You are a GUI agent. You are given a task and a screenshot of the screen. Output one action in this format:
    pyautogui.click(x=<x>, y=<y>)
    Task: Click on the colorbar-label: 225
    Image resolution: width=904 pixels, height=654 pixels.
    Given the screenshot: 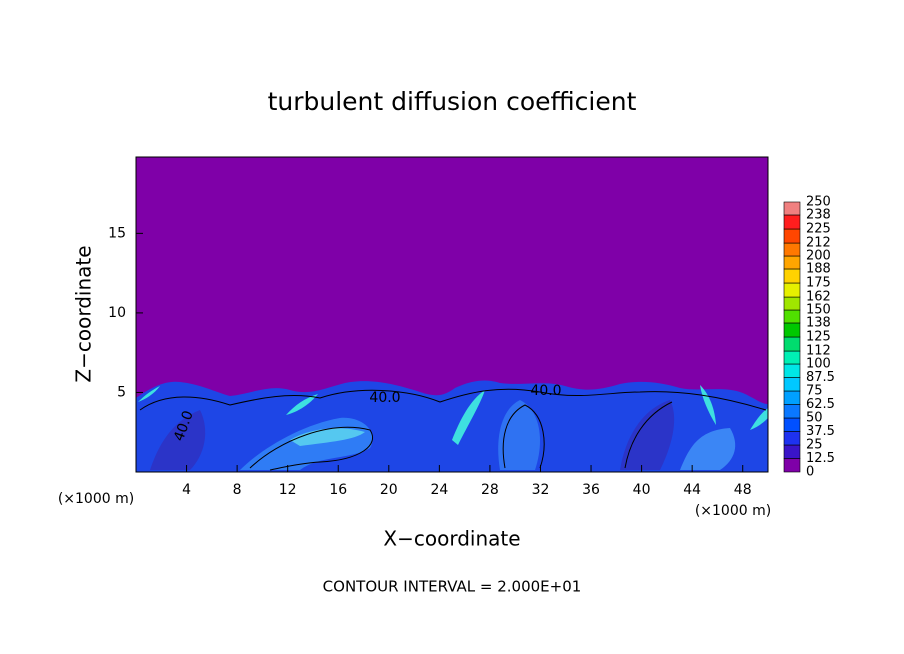 What is the action you would take?
    pyautogui.click(x=818, y=229)
    